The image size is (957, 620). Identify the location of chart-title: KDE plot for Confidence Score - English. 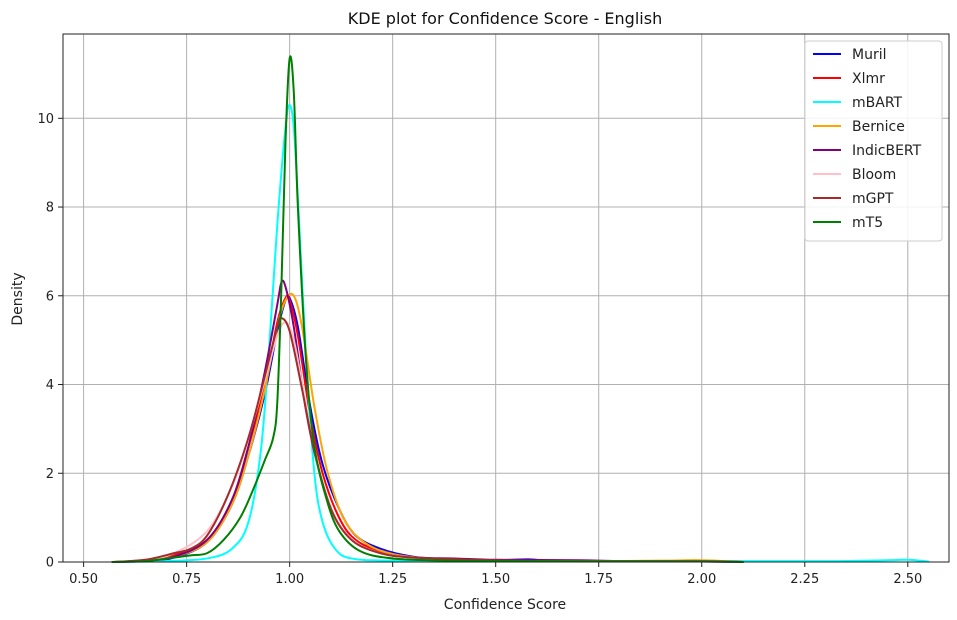
(505, 18).